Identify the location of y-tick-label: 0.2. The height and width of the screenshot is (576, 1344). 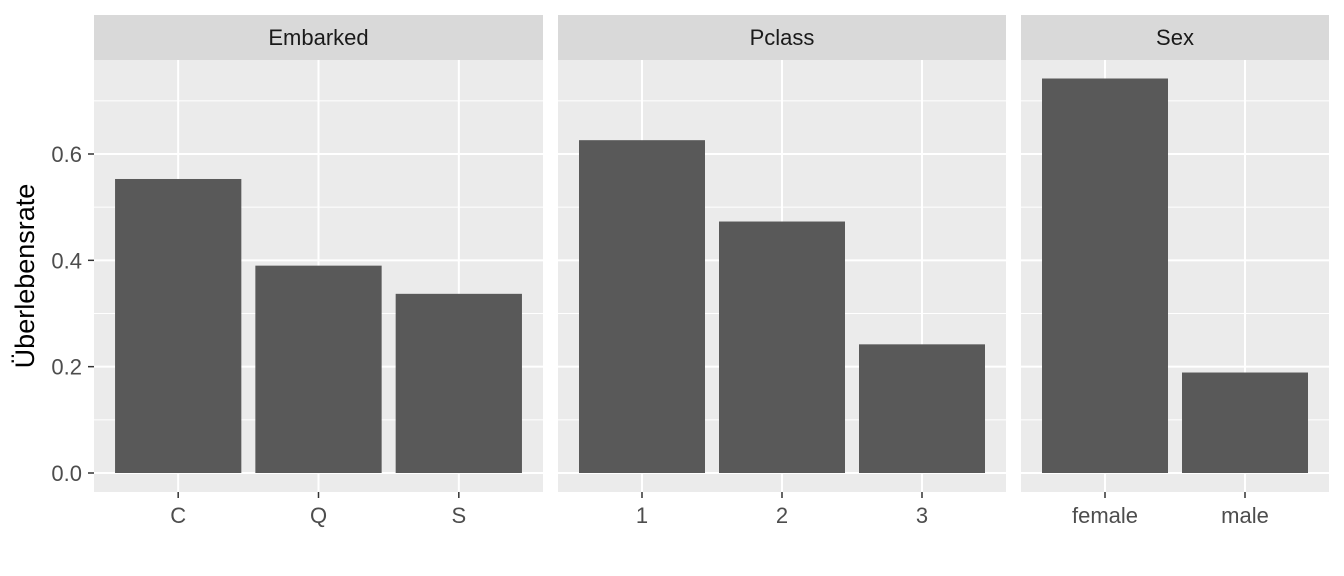
(66, 367).